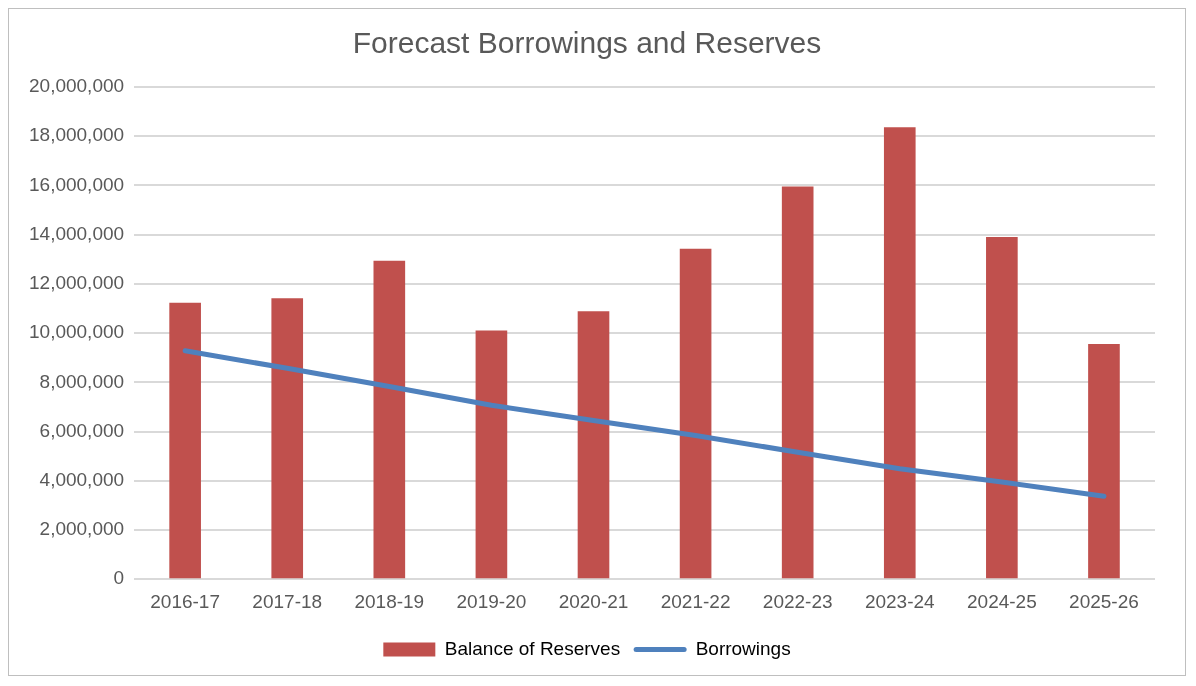 This screenshot has height=686, width=1196. Describe the element at coordinates (77, 233) in the screenshot. I see `y-tick-label: 14,000,000` at that location.